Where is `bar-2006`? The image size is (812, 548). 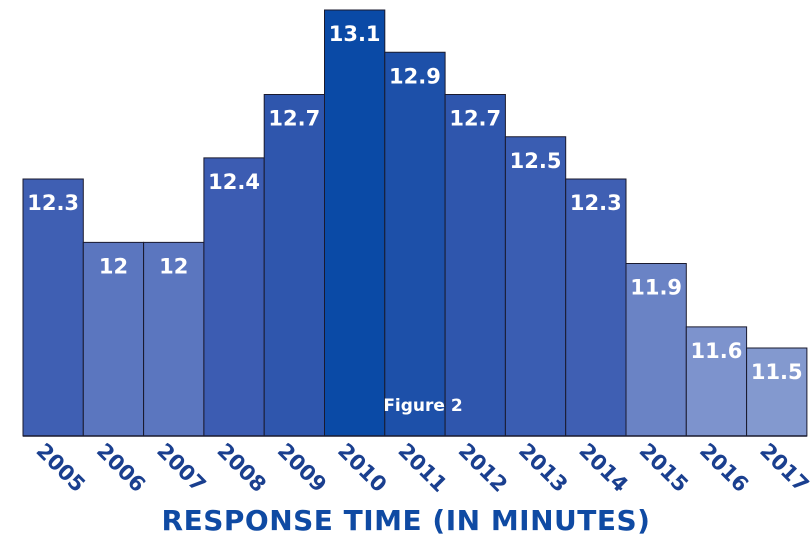 bar-2006 is located at coordinates (113, 339).